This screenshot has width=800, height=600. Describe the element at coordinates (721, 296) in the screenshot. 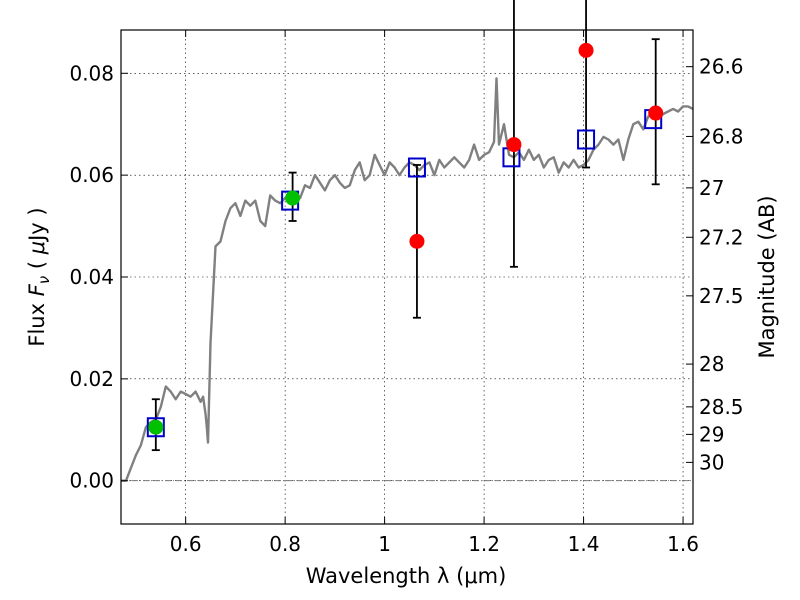

I see `mag-tick-label: 27.5` at that location.